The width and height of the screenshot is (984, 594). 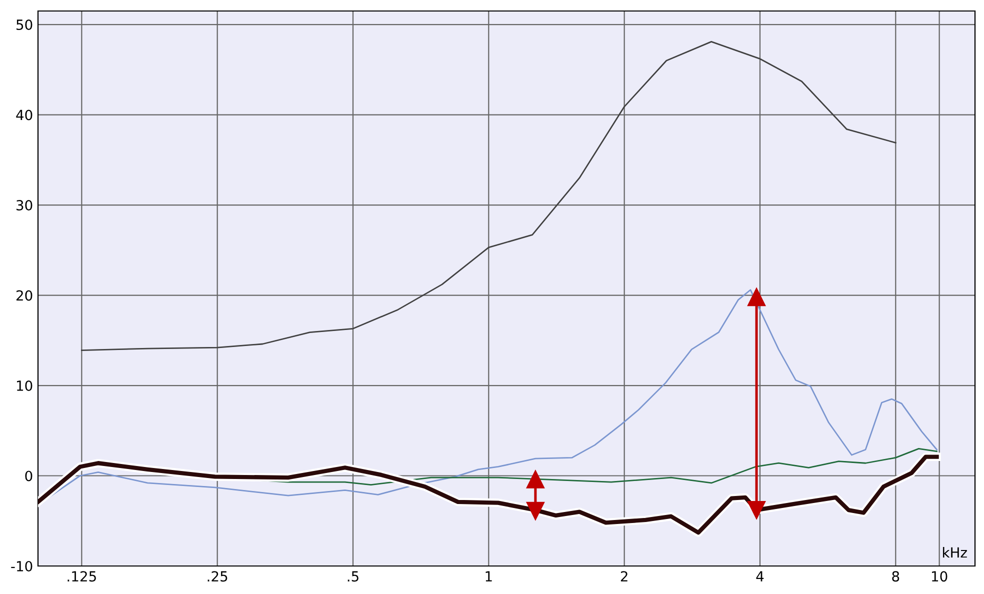 What do you see at coordinates (489, 576) in the screenshot?
I see `x-tick-label: 1` at bounding box center [489, 576].